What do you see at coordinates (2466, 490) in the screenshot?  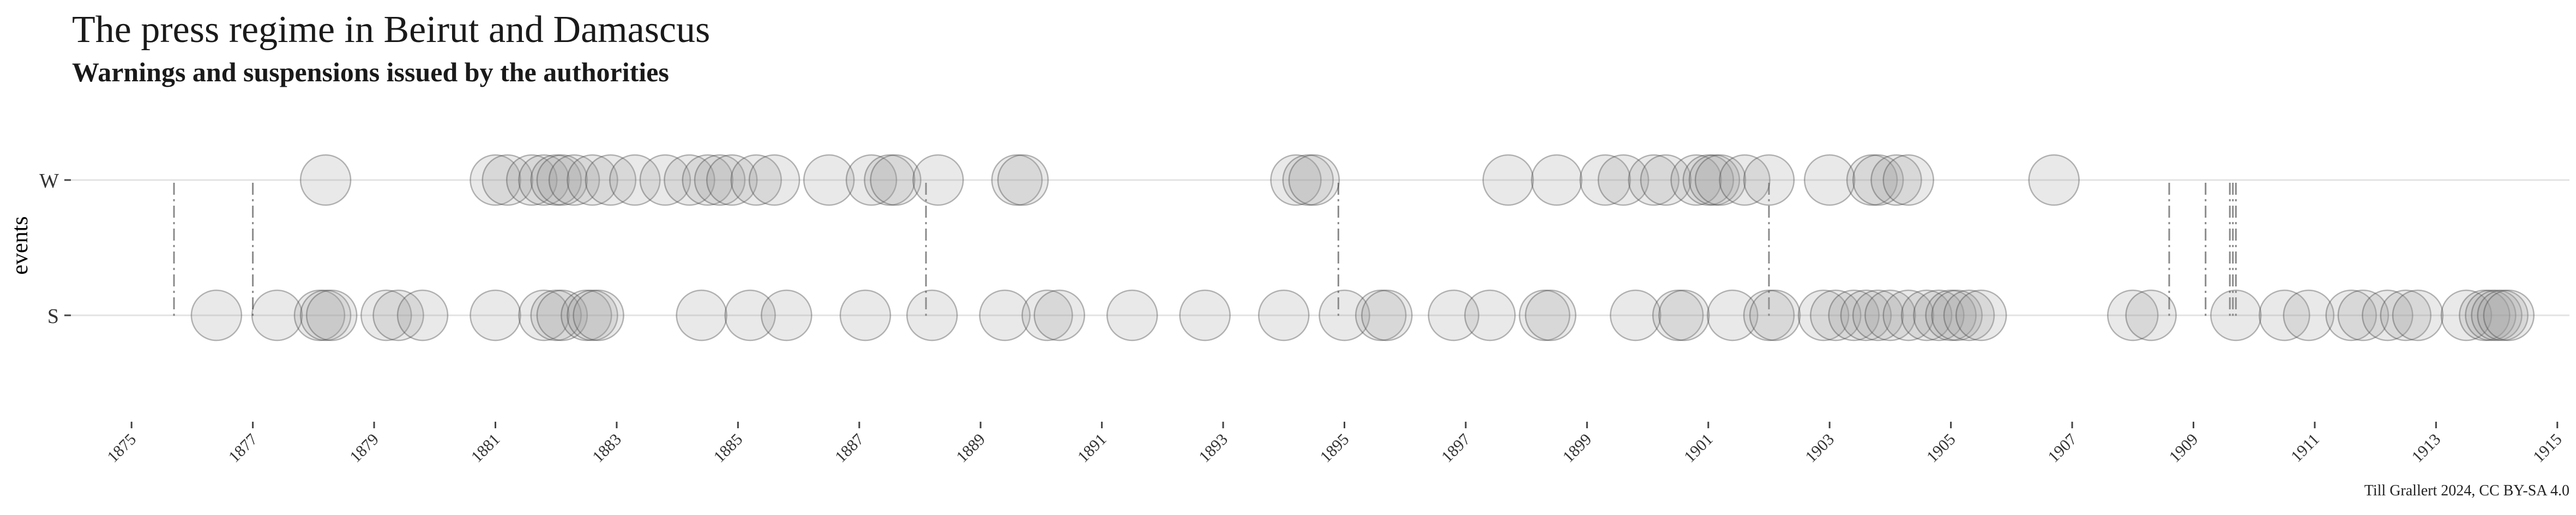 I see `credit-text: Till Grallert 2024, CC BY-SA 4.0` at bounding box center [2466, 490].